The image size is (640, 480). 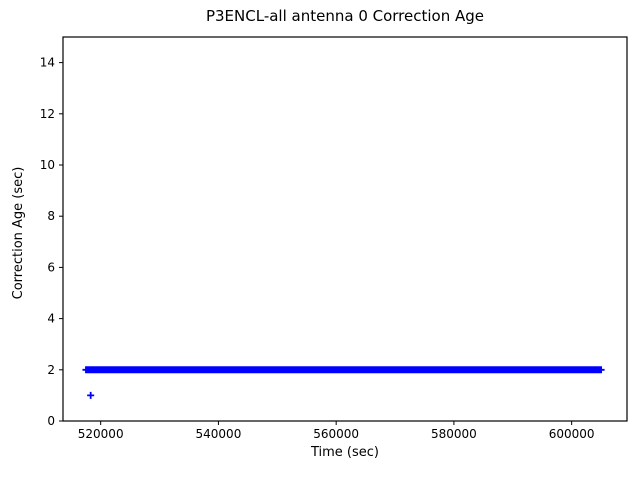 What do you see at coordinates (47, 165) in the screenshot?
I see `y-tick-label: 10` at bounding box center [47, 165].